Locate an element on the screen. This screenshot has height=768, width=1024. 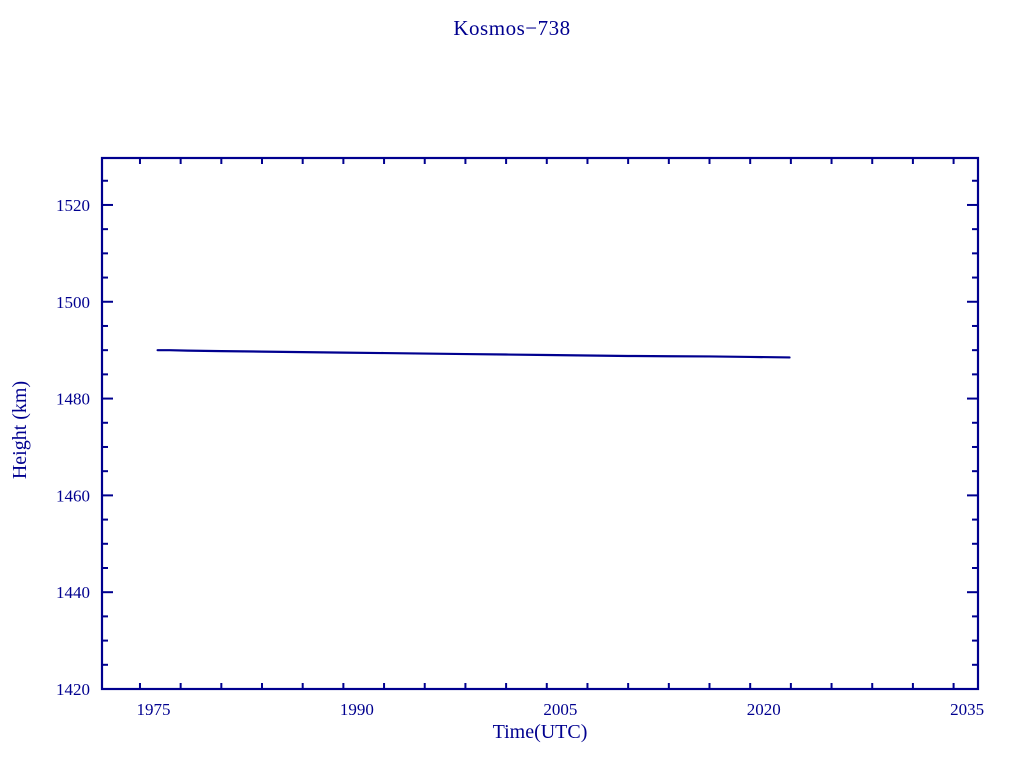
y-tick-label: 1480 is located at coordinates (73, 399).